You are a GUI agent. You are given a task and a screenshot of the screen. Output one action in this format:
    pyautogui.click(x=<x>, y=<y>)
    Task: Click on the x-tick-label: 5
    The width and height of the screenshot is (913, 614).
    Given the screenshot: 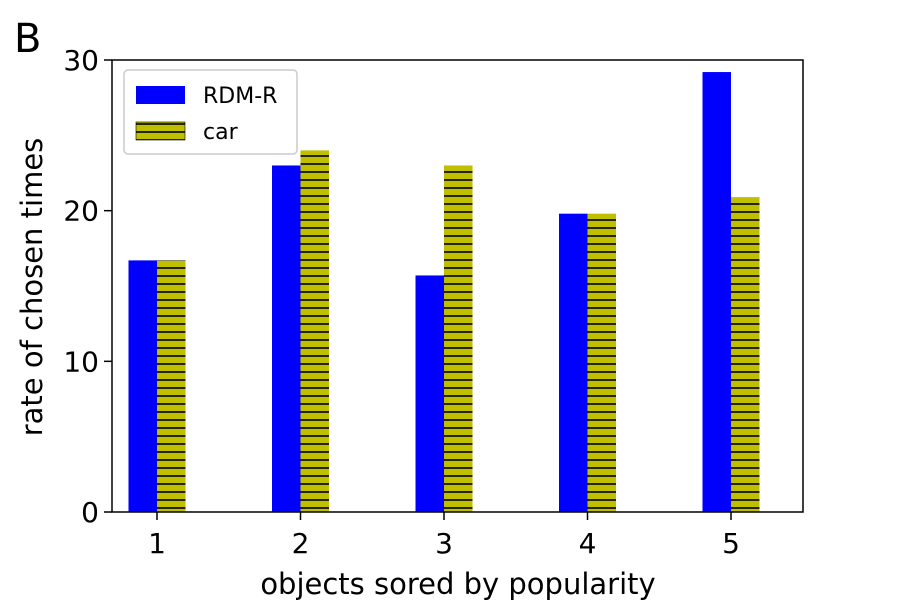 What is the action you would take?
    pyautogui.click(x=731, y=543)
    